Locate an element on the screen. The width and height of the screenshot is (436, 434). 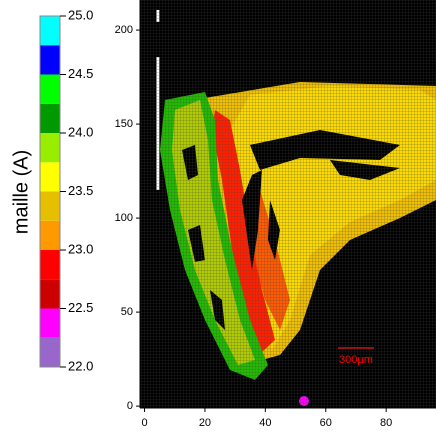
y-tick-label: 0 is located at coordinates (130, 406).